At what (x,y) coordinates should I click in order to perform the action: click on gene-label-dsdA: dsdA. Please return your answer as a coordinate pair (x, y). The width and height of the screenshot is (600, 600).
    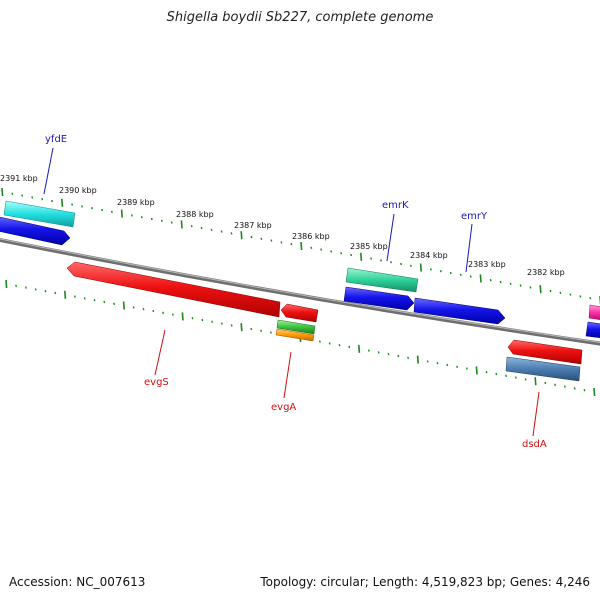
    Looking at the image, I should click on (534, 444).